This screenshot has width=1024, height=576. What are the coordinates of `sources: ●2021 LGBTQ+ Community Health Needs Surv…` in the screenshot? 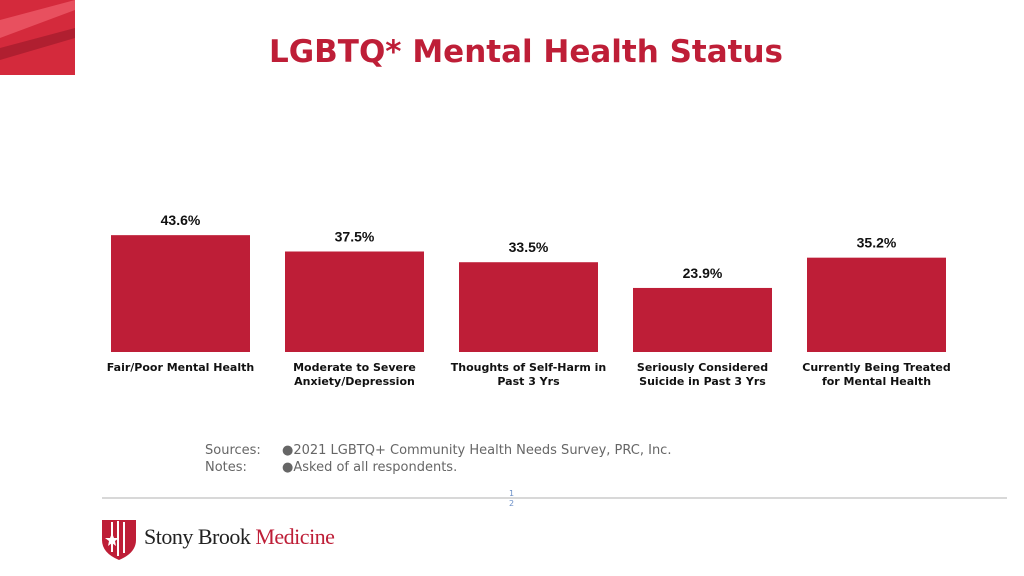 It's located at (477, 450).